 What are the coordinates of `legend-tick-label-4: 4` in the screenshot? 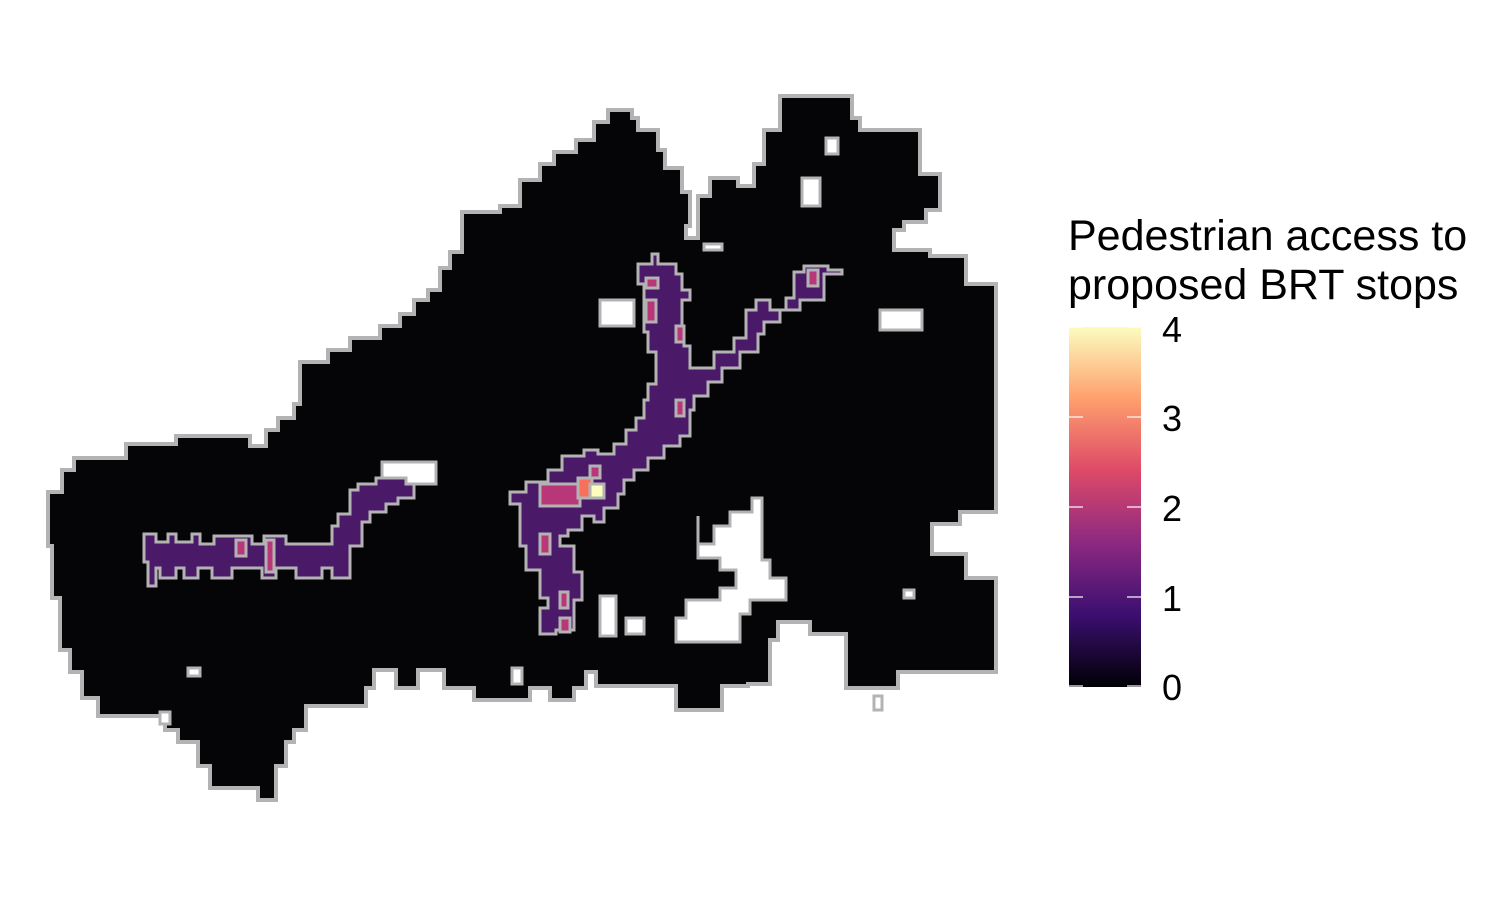 It's located at (1172, 329).